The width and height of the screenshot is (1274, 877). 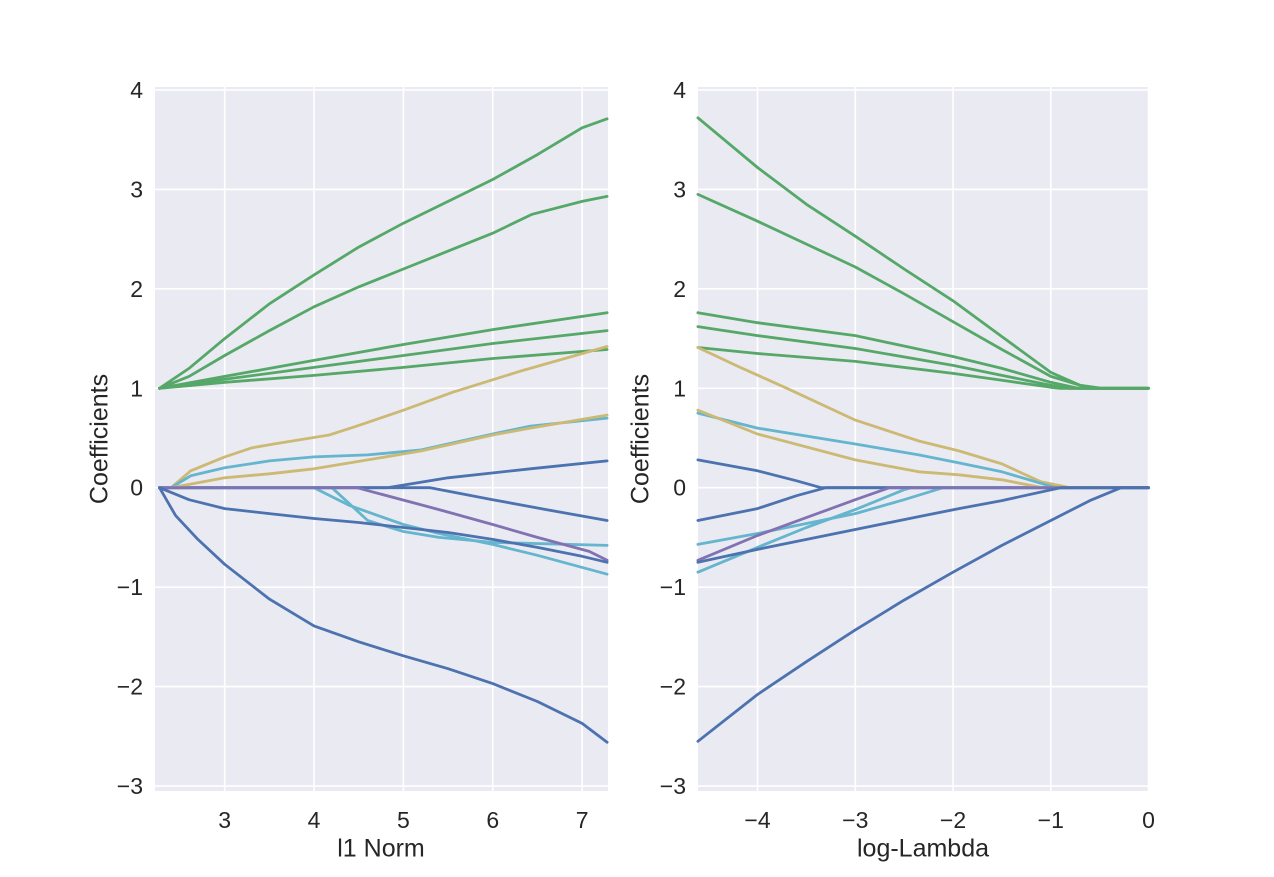 What do you see at coordinates (381, 848) in the screenshot?
I see `x-axis-label-left: l1 Norm` at bounding box center [381, 848].